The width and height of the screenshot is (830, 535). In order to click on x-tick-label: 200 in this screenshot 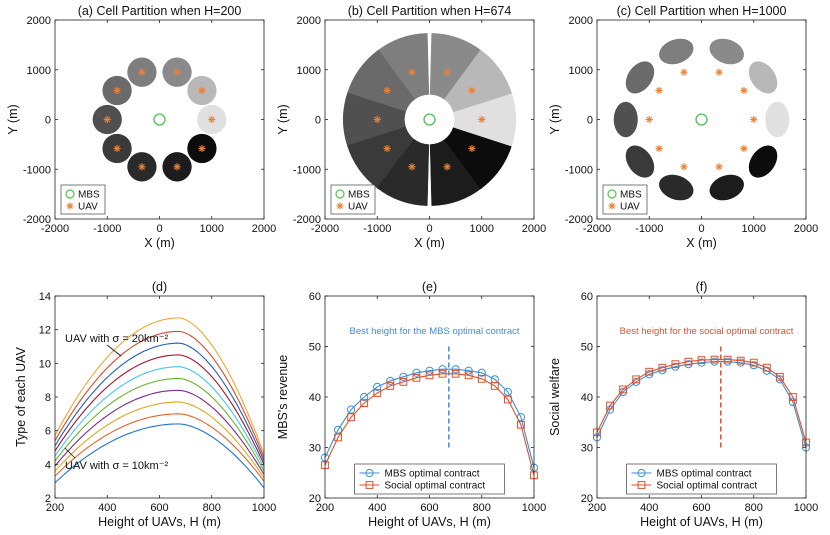, I will do `click(325, 508)`.